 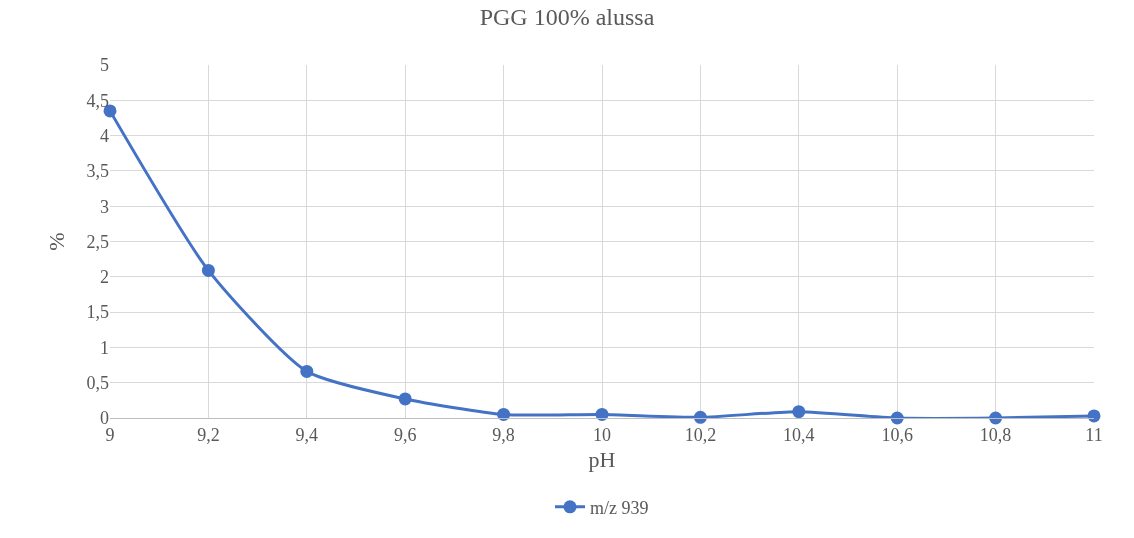 I want to click on x-tick-label: 11, so click(x=1094, y=434).